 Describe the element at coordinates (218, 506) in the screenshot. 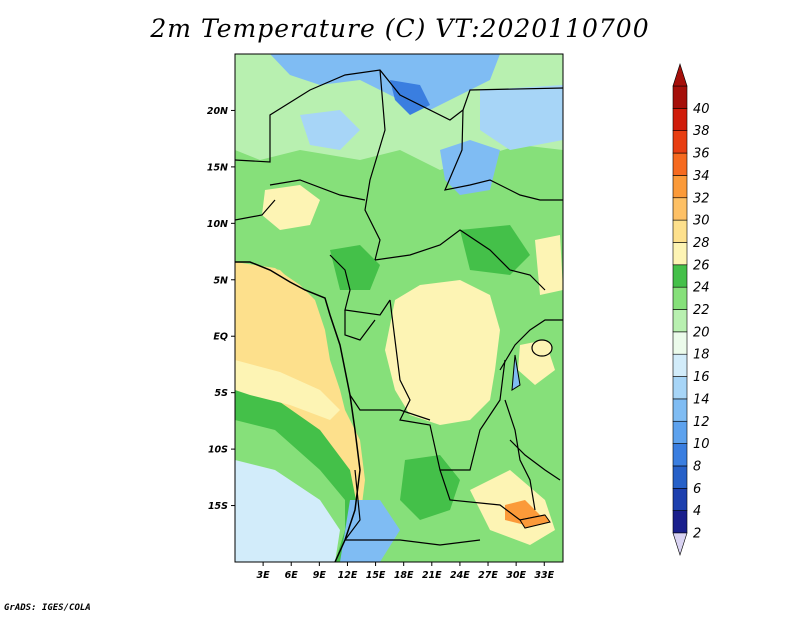

I see `y-tick-label: 15S` at that location.